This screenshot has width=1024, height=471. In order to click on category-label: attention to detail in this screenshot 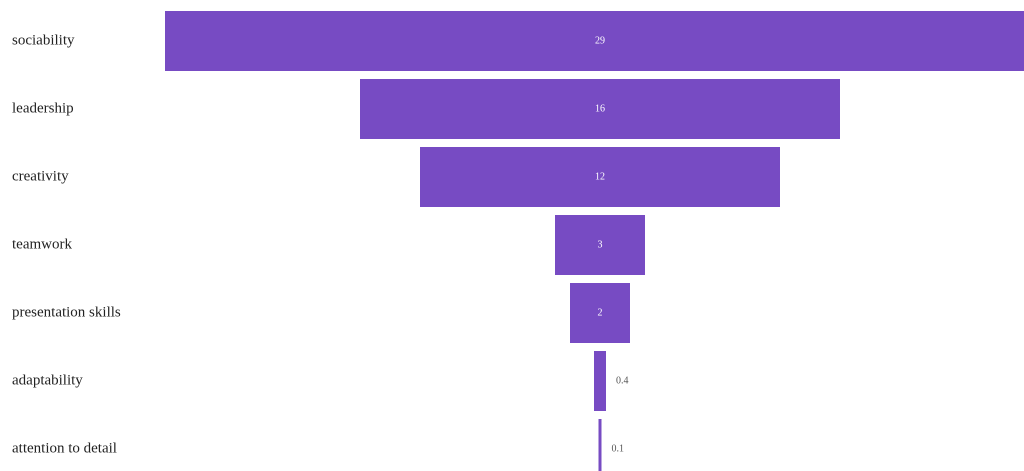, I will do `click(64, 448)`.